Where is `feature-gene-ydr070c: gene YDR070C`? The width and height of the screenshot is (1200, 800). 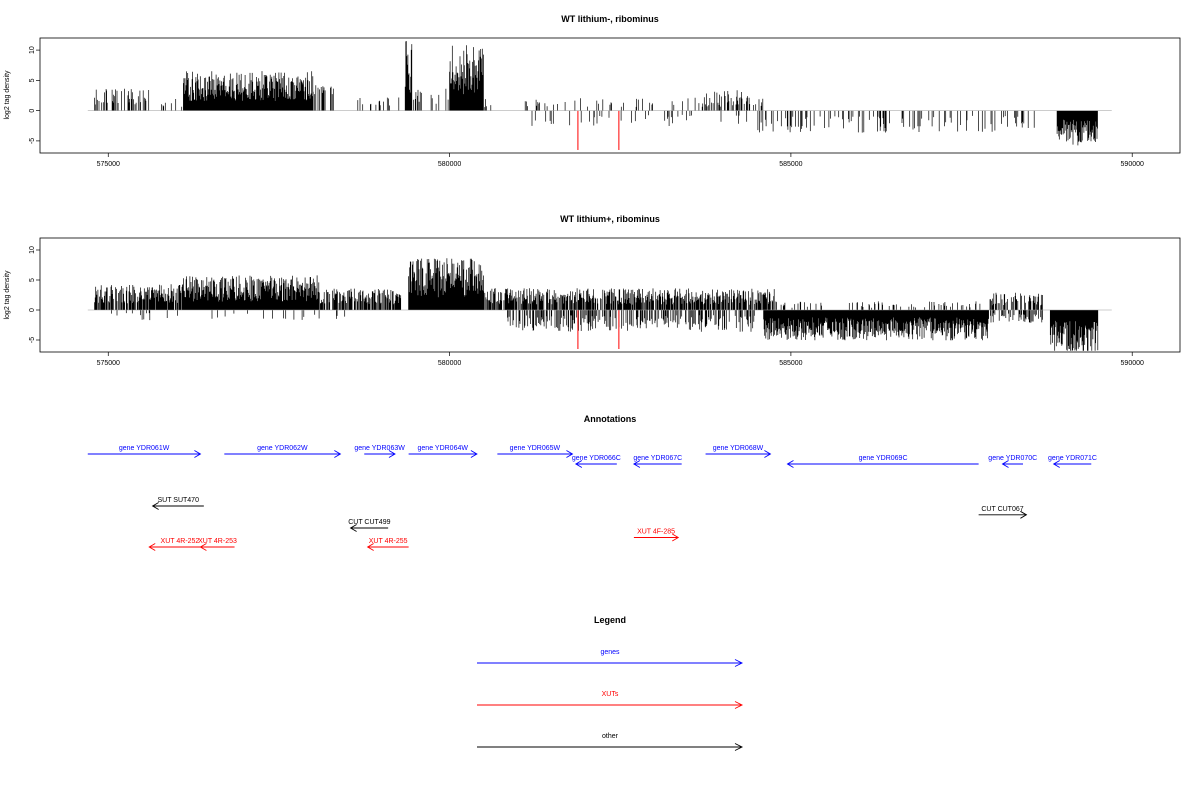 feature-gene-ydr070c: gene YDR070C is located at coordinates (1012, 461).